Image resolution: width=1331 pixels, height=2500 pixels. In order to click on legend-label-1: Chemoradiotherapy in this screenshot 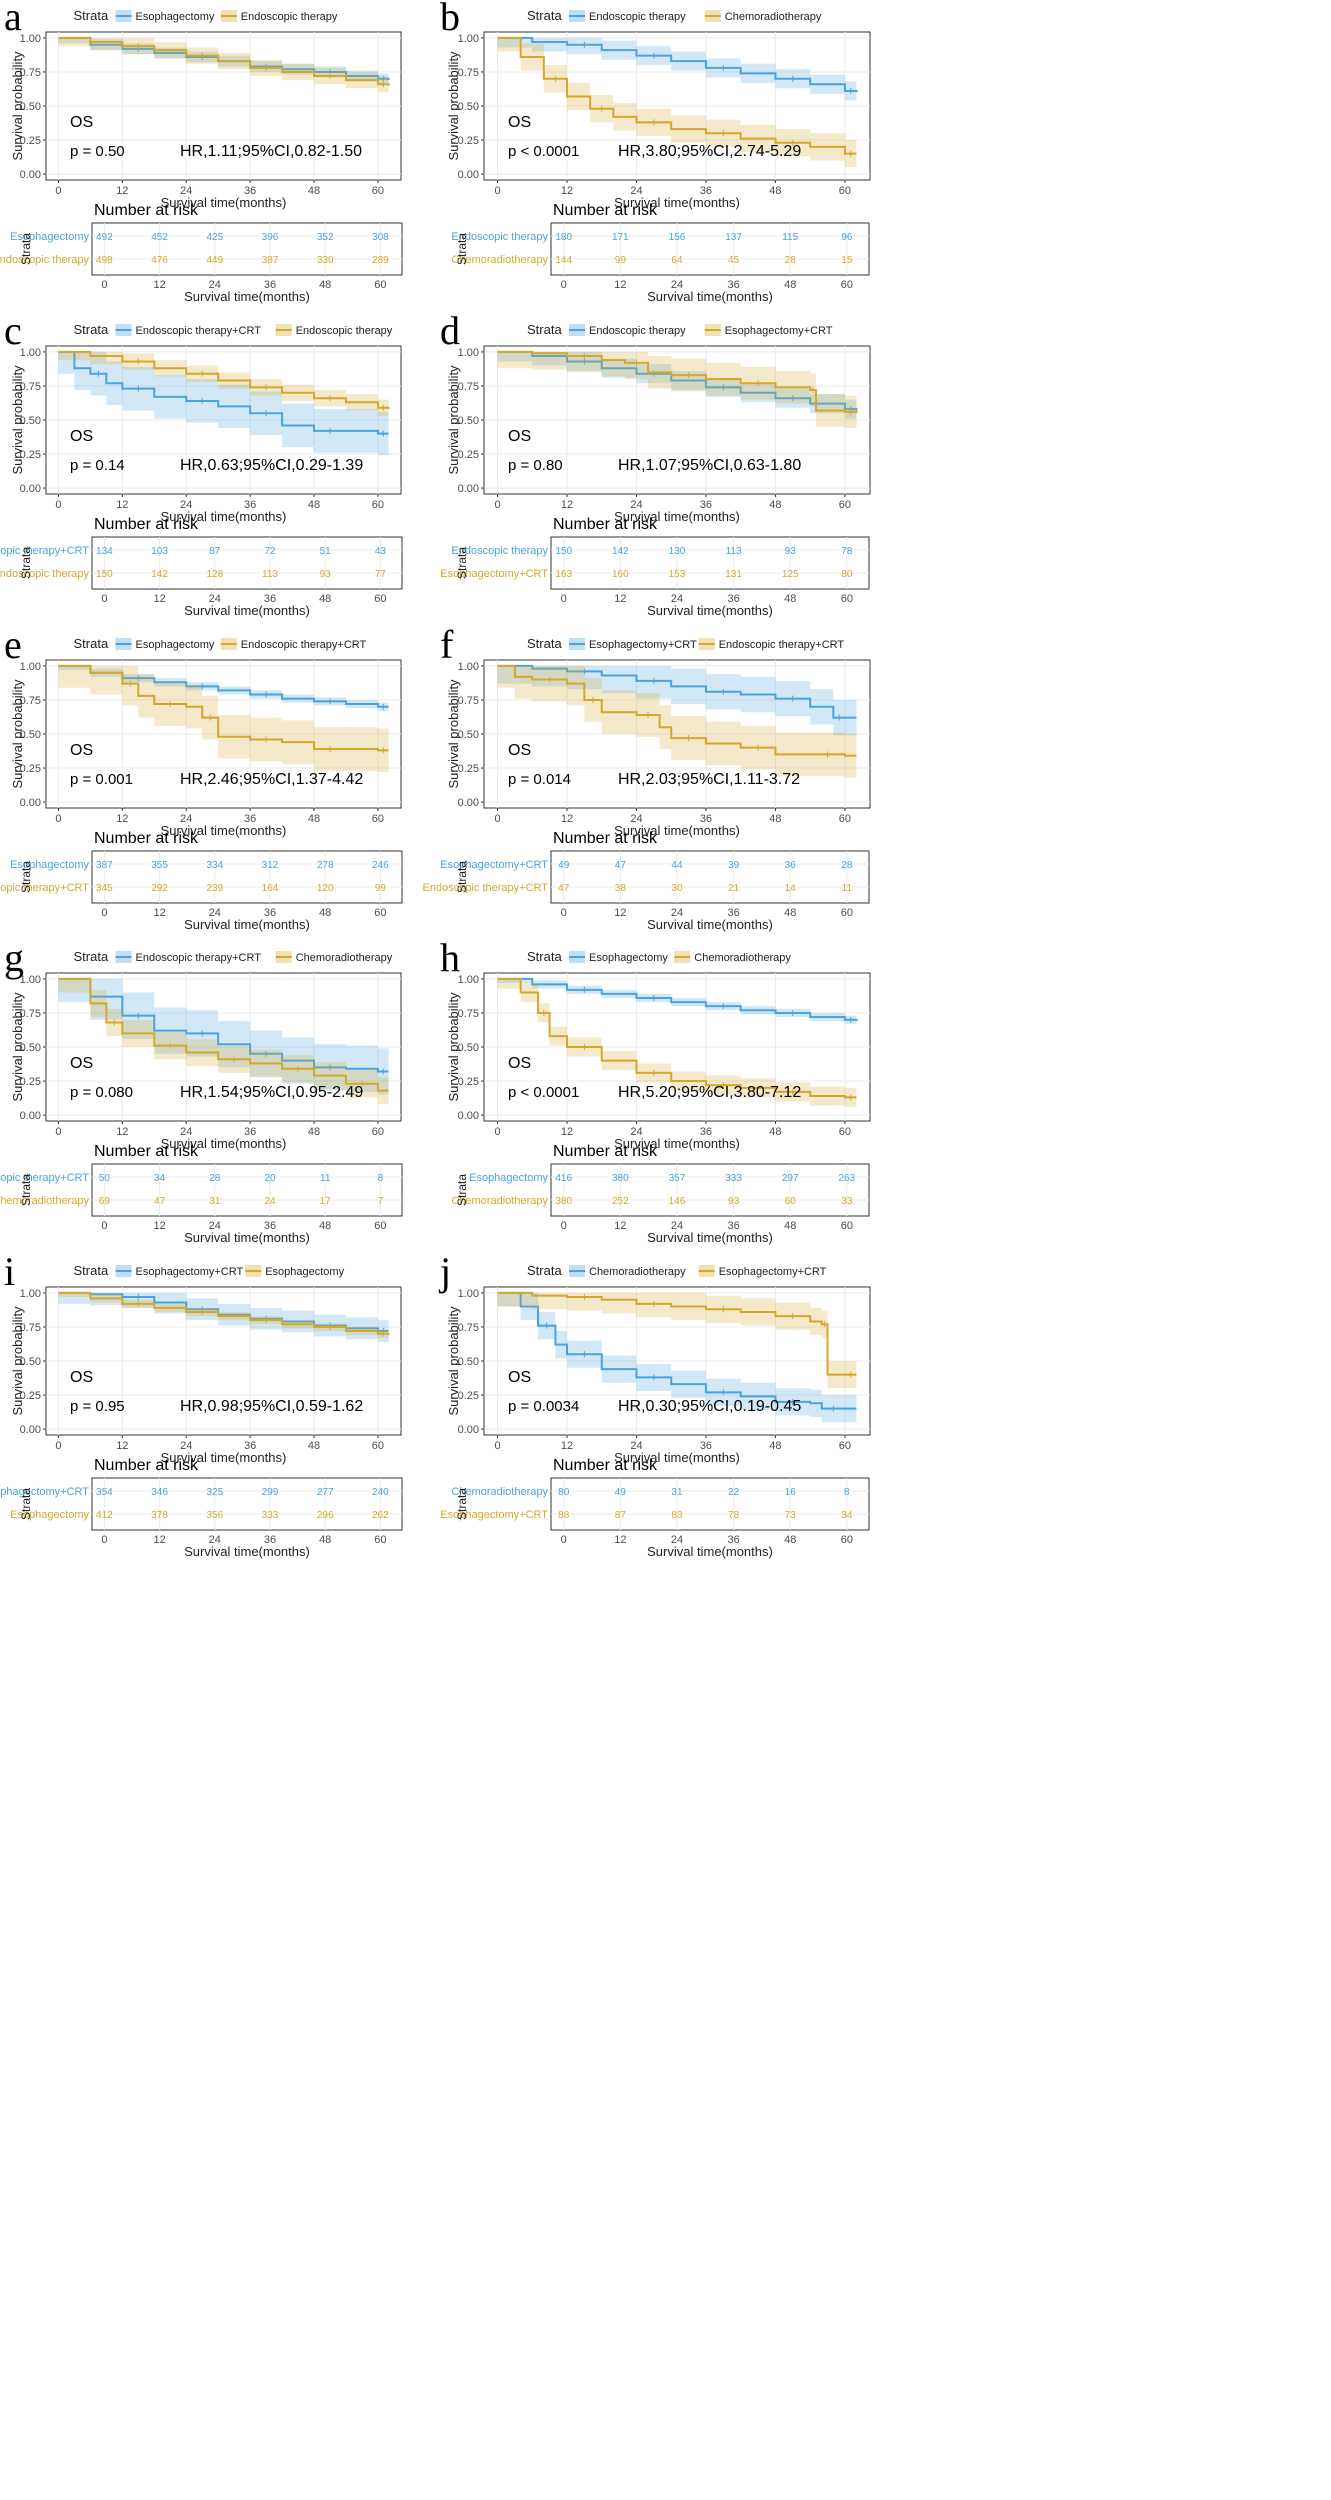, I will do `click(637, 1272)`.